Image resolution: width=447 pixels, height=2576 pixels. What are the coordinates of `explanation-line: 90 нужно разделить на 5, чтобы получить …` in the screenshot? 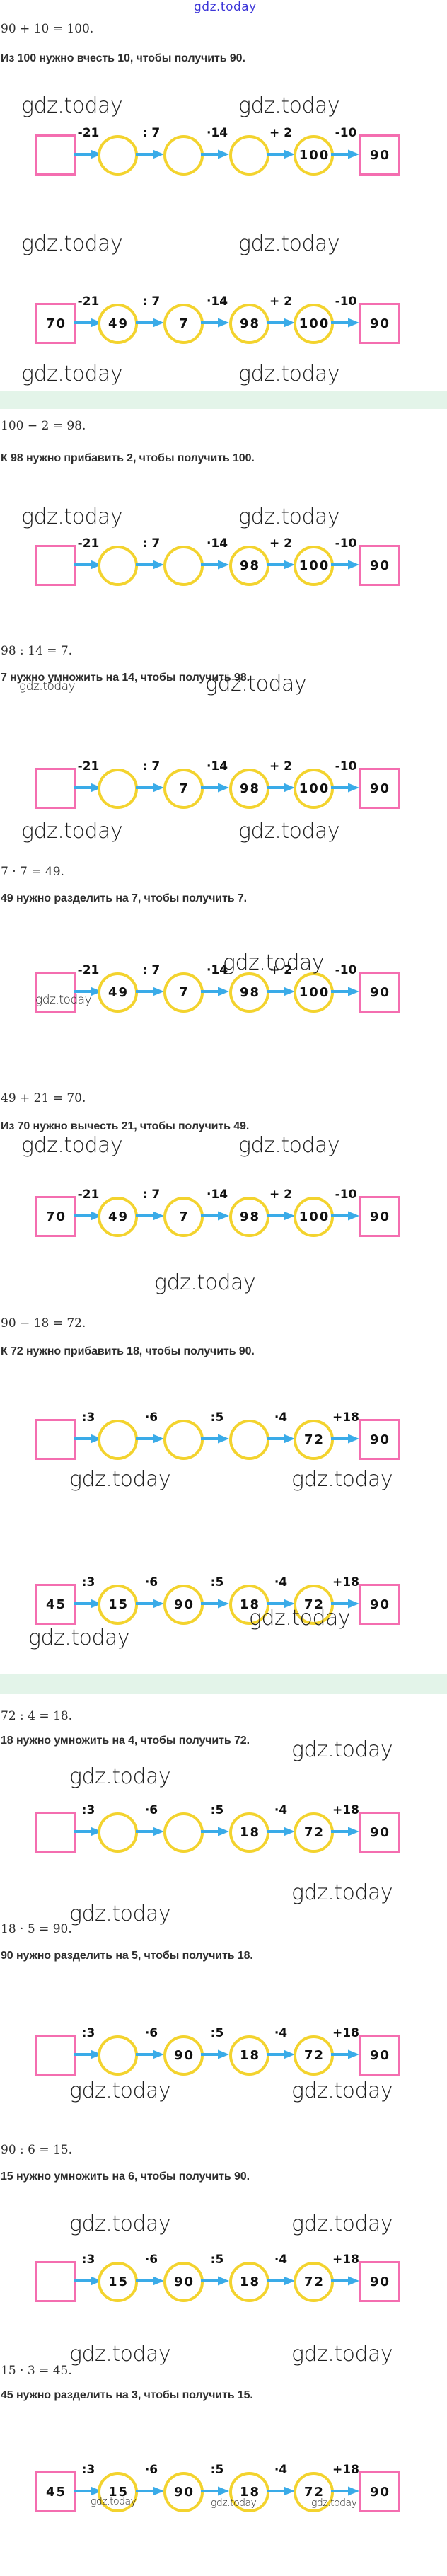 It's located at (127, 1956).